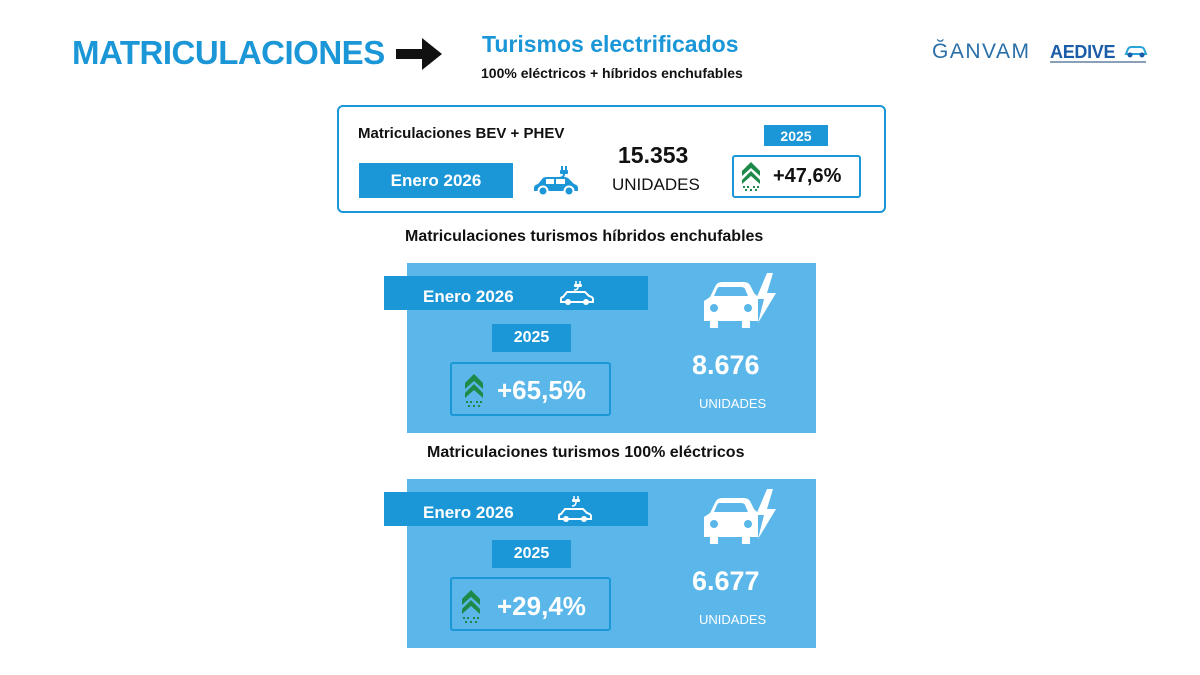 The height and width of the screenshot is (675, 1200). Describe the element at coordinates (461, 133) in the screenshot. I see `summary-label: Matriculaciones BEV + PHEV` at that location.